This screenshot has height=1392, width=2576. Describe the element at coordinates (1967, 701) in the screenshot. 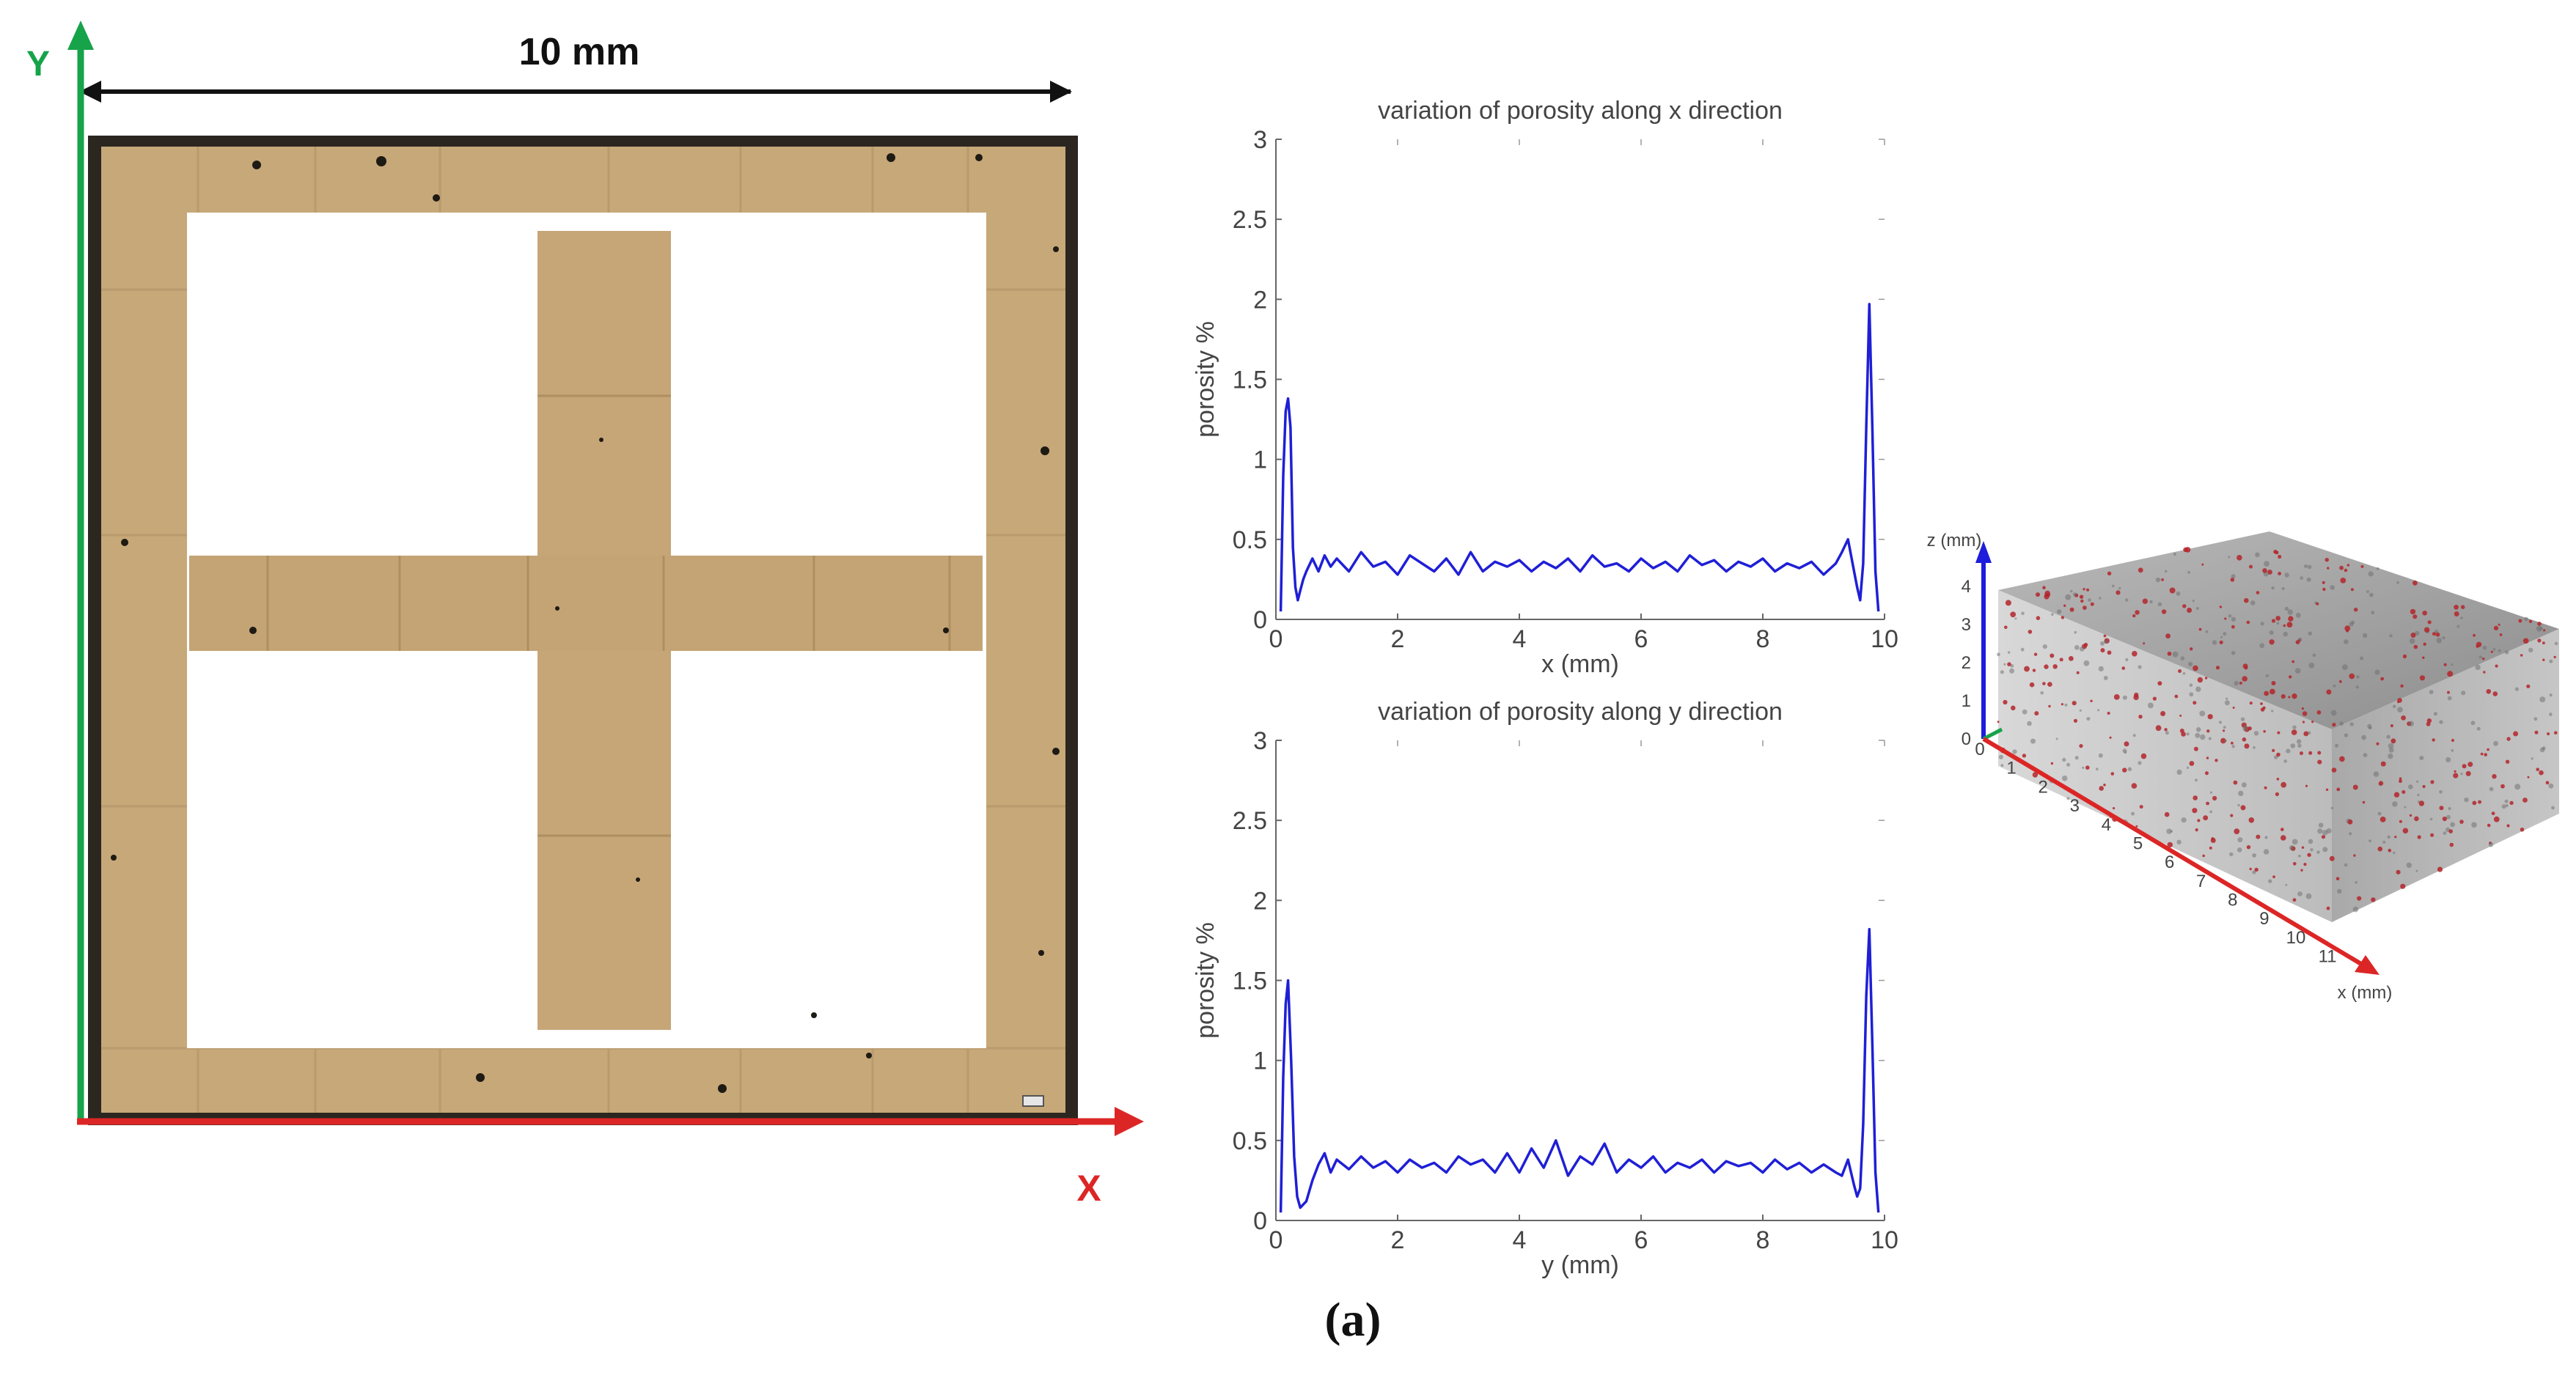

I see `ct-z-tick-label: 1` at that location.